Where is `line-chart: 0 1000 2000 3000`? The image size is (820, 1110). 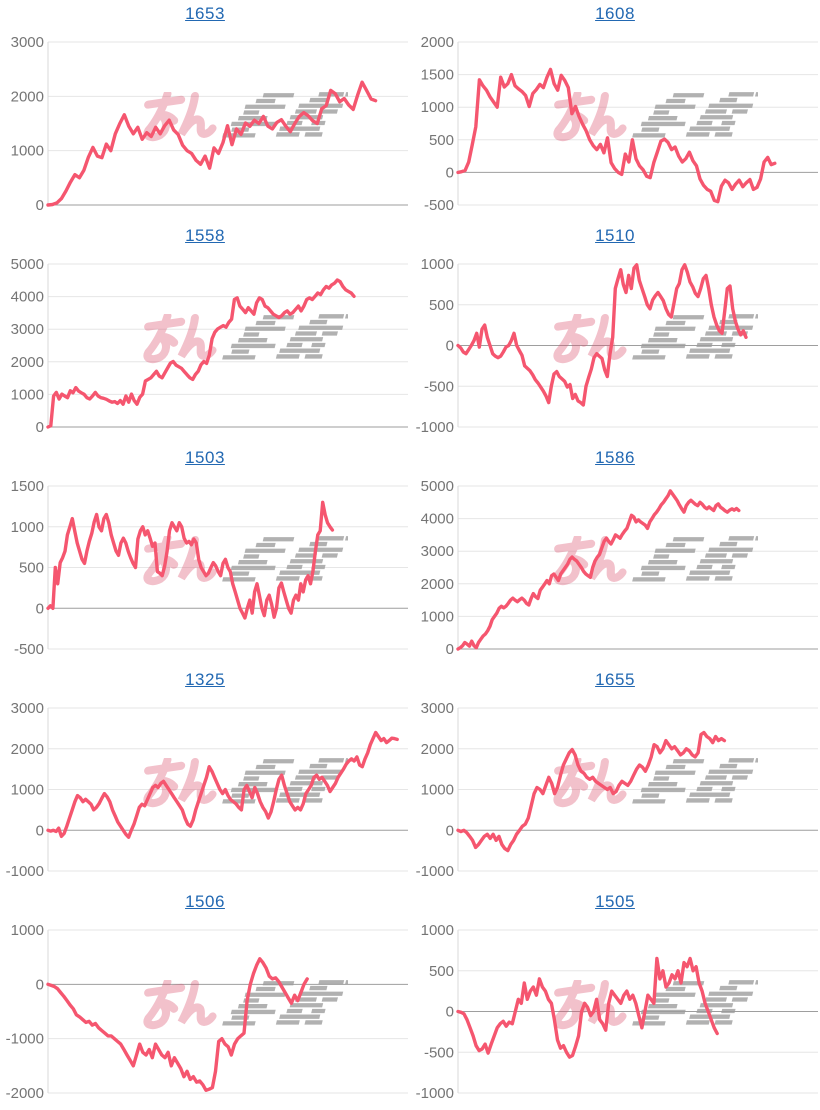 line-chart: 0 1000 2000 3000 is located at coordinates (209, 124).